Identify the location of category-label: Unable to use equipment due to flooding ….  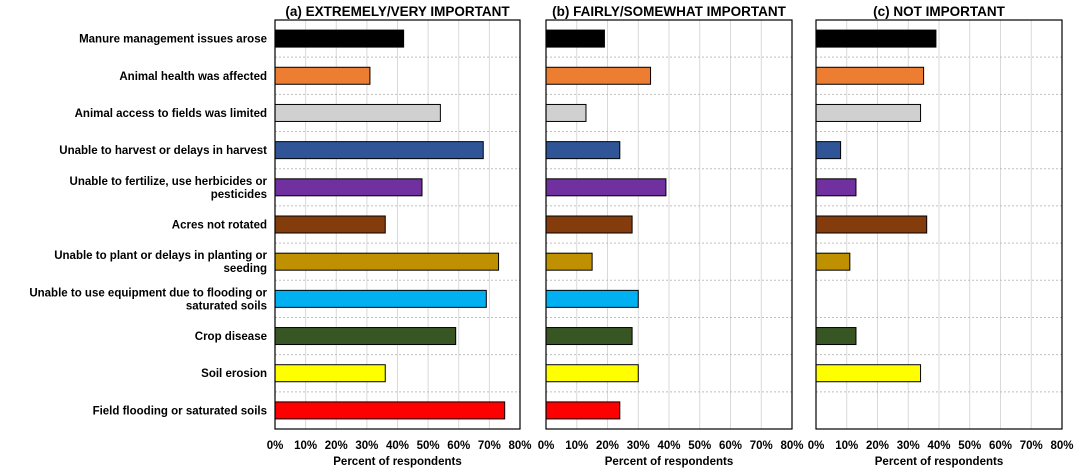
(148, 293).